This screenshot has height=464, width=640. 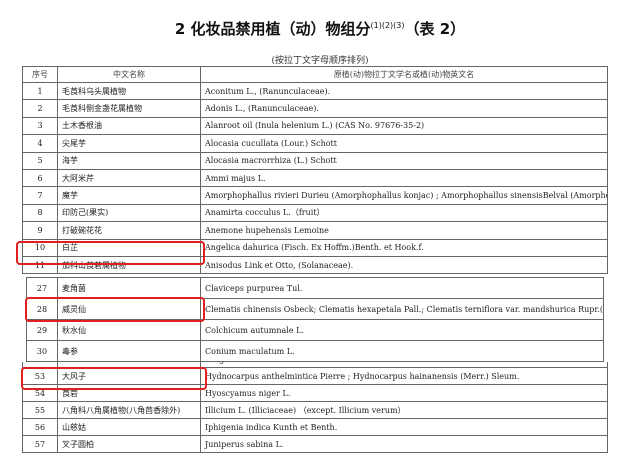 I want to click on latin-name: Anisodus Link et Otto, (Solanaceae)., so click(x=404, y=265).